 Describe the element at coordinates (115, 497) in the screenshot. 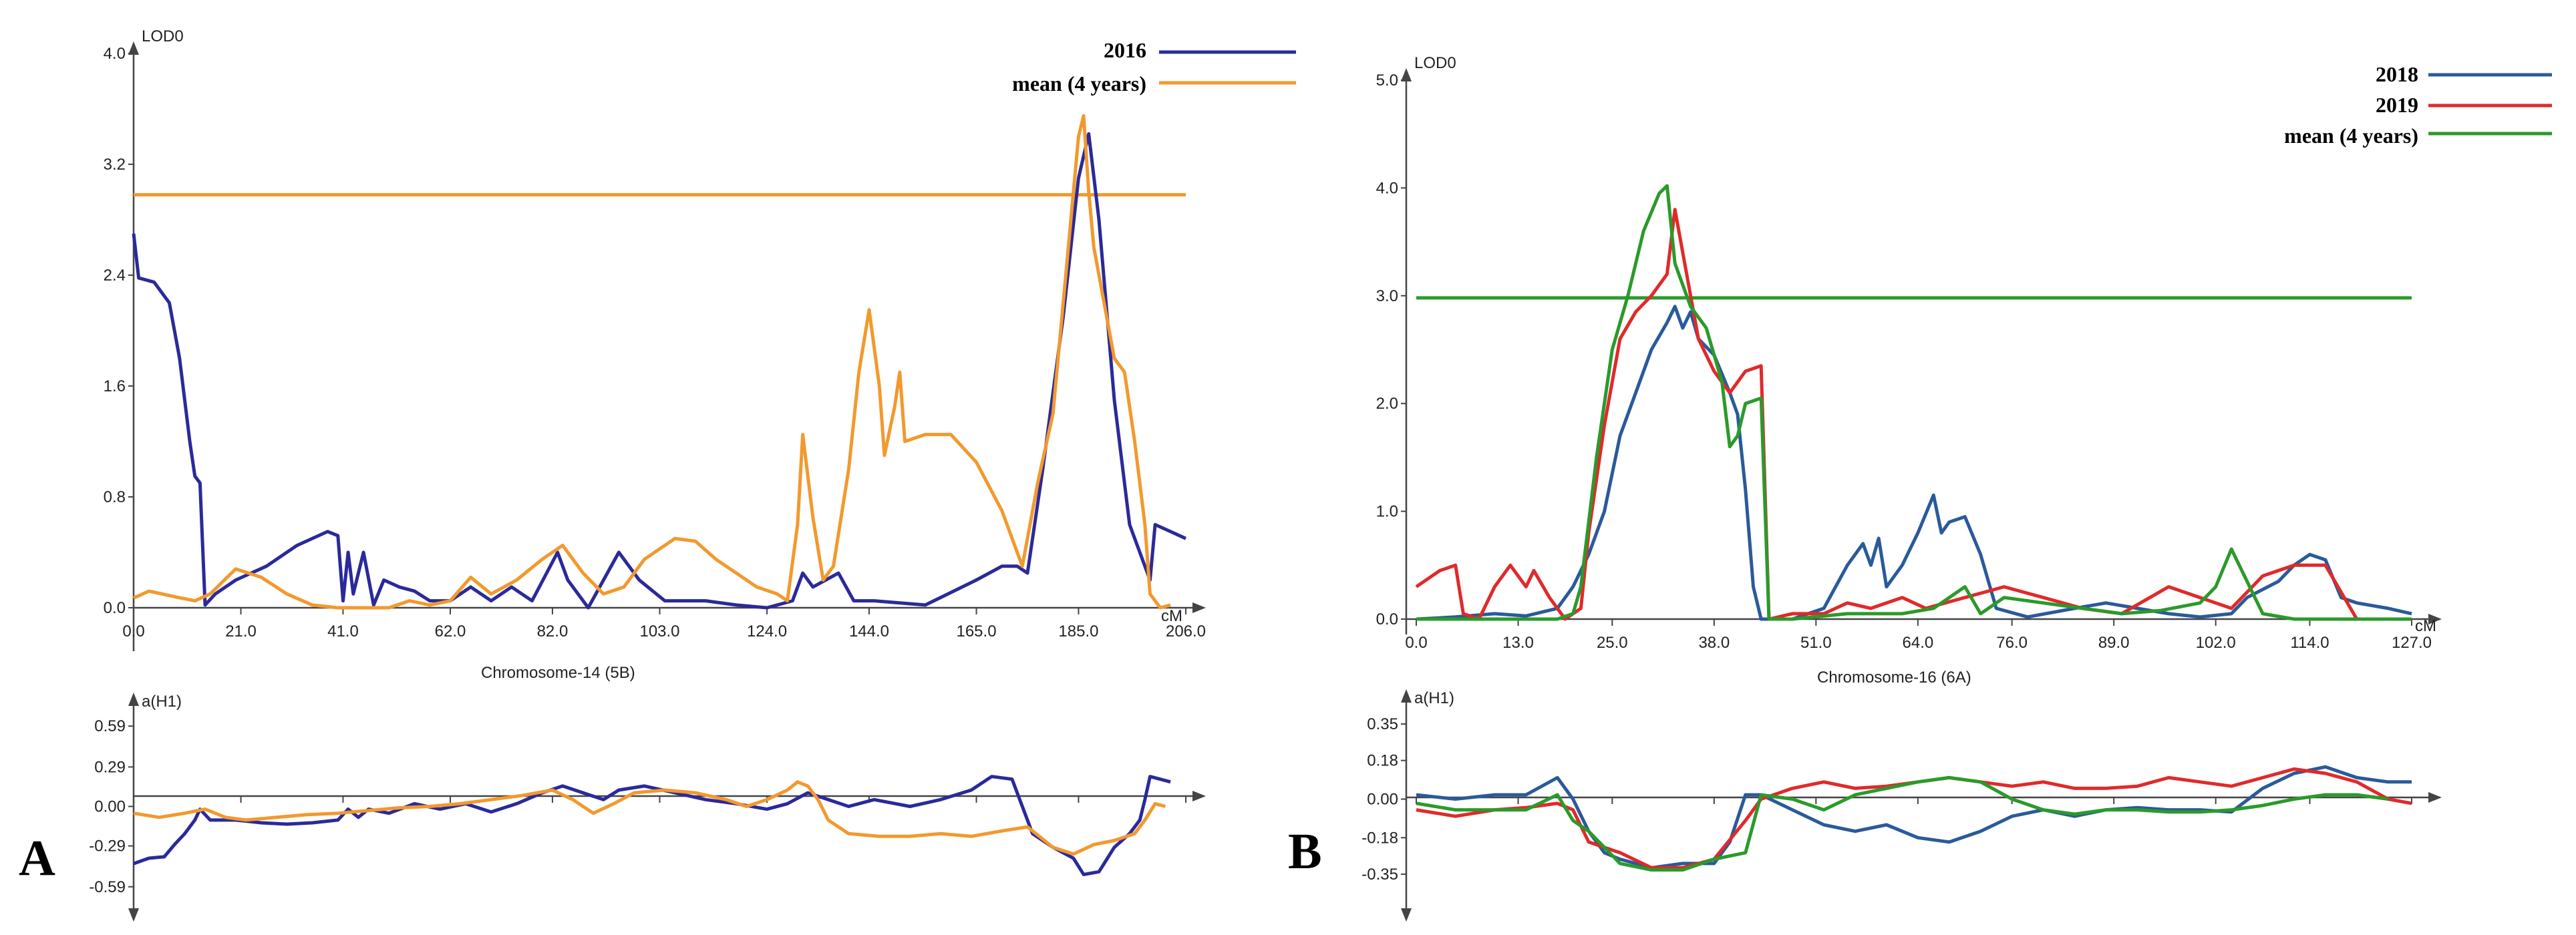

I see `lod-y-tick-label: 0.8` at that location.